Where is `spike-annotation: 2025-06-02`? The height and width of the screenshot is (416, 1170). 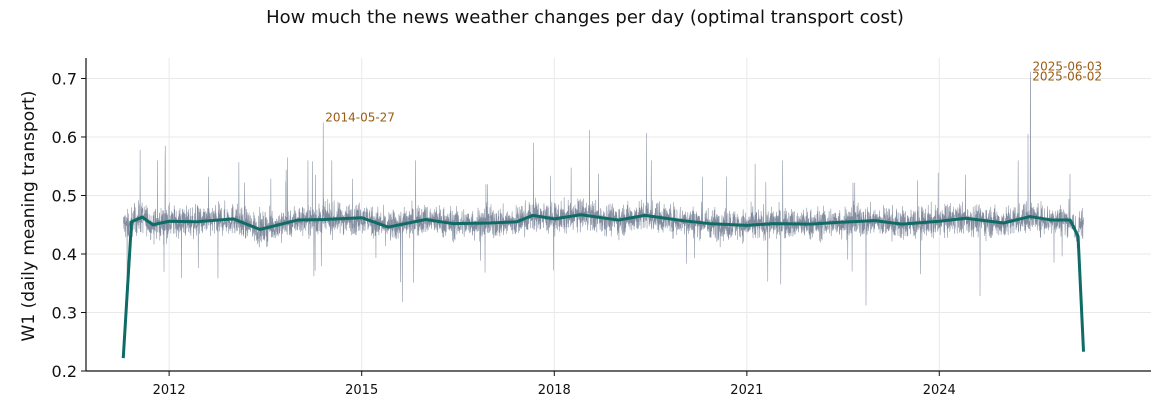 spike-annotation: 2025-06-02 is located at coordinates (1067, 76).